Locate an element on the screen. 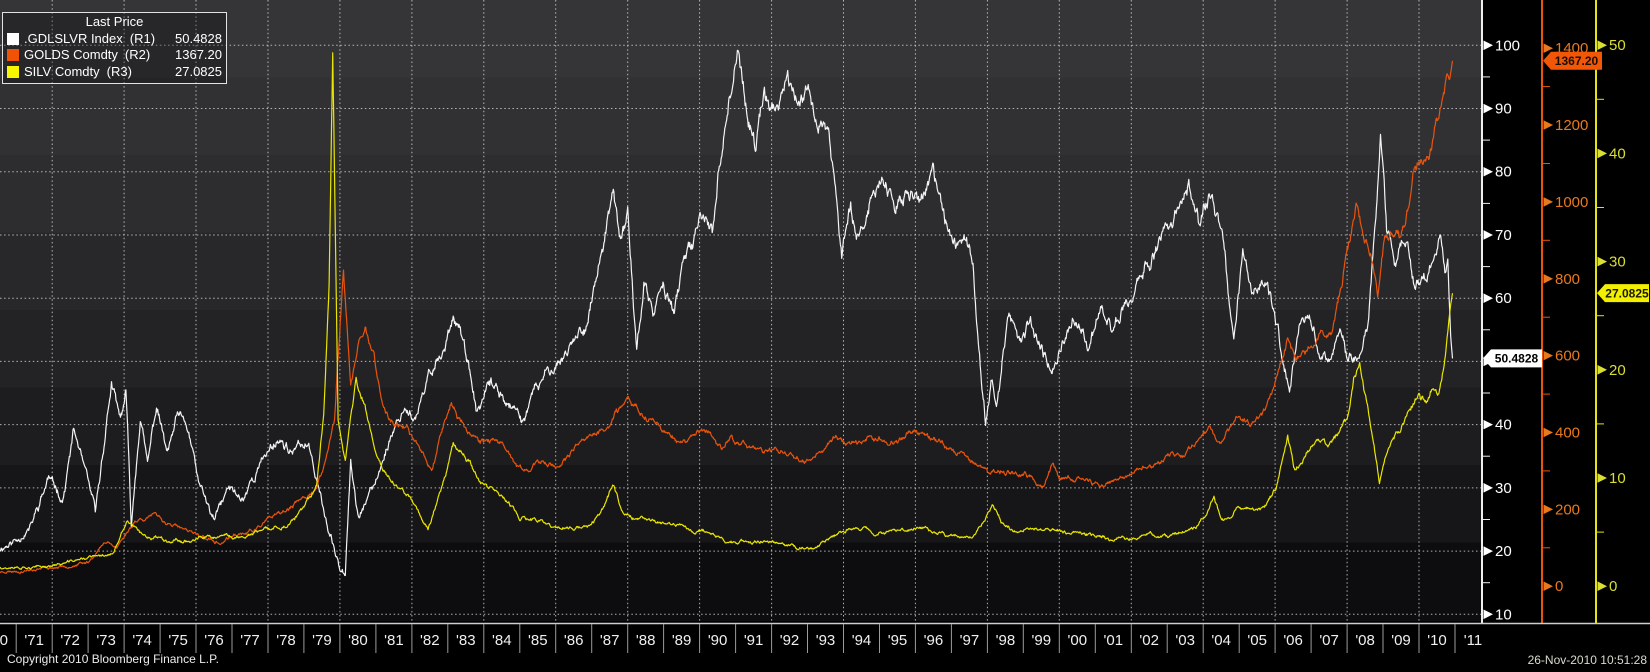  r2-last-price-flag is located at coordinates (1572, 60).